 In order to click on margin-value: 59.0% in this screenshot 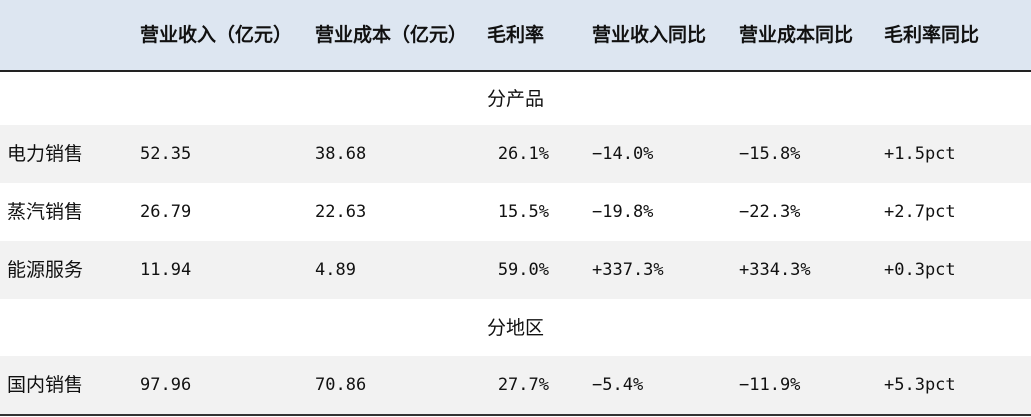, I will do `click(523, 270)`.